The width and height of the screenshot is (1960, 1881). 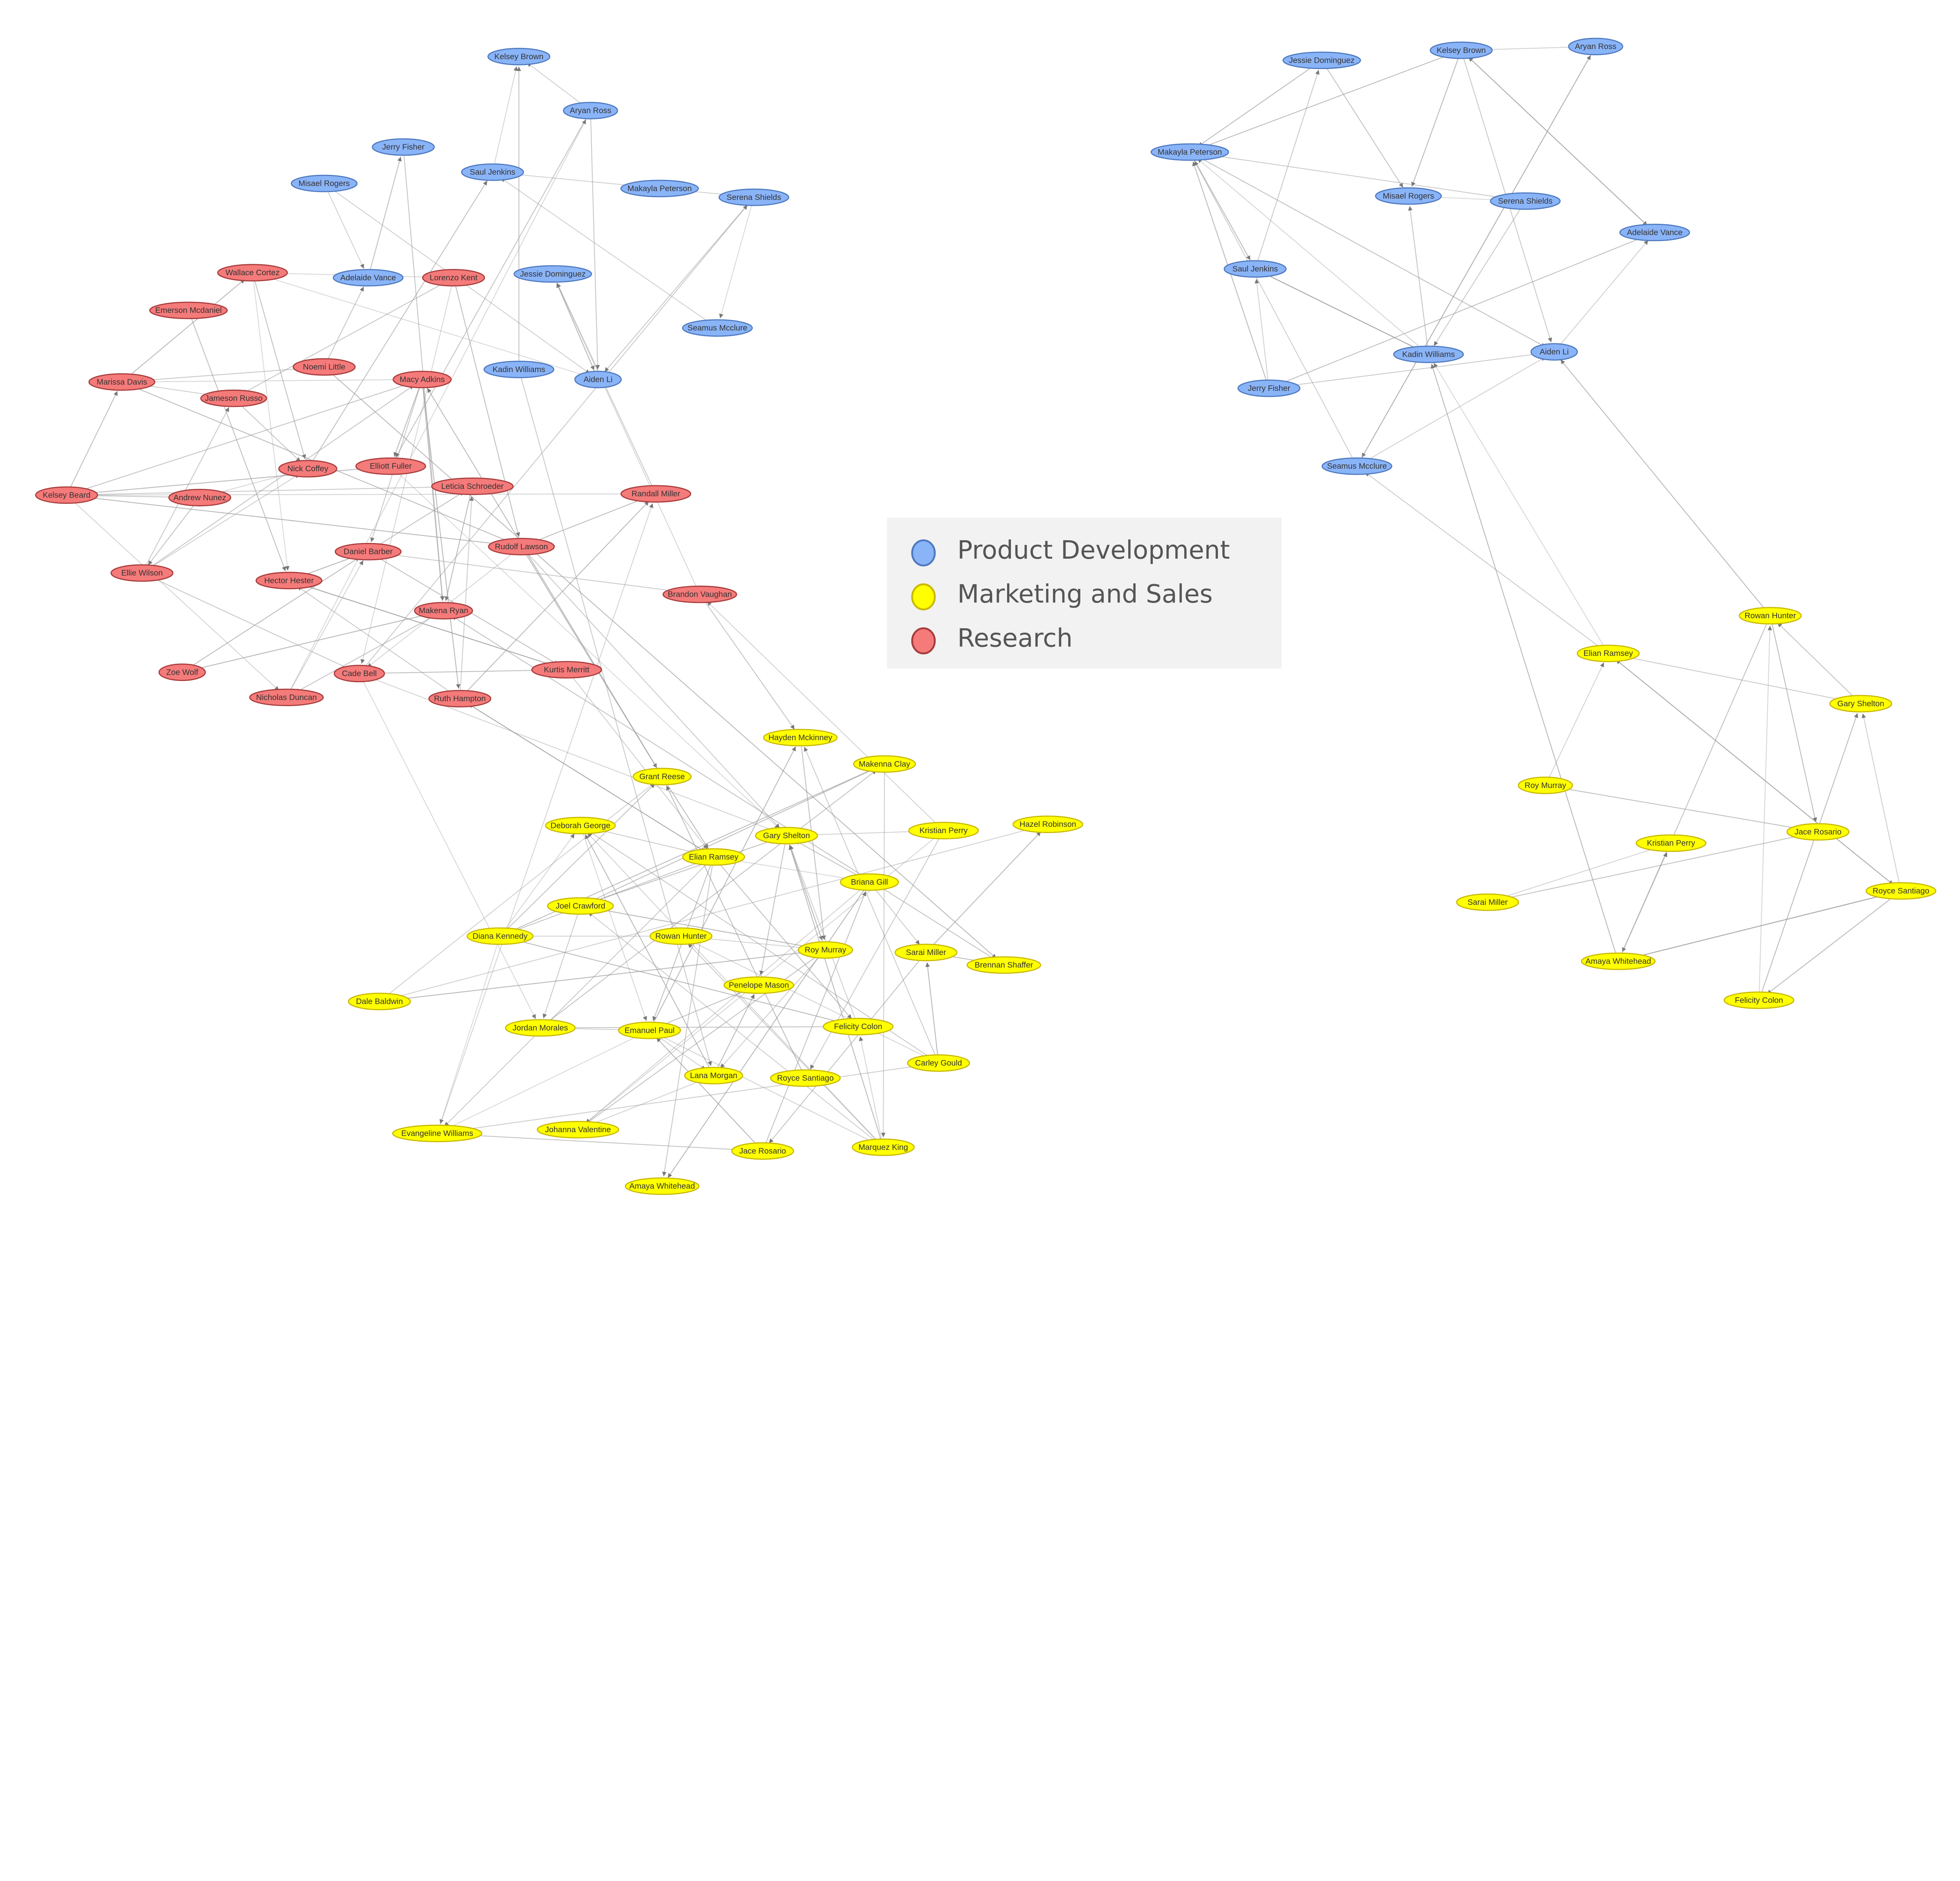 What do you see at coordinates (759, 985) in the screenshot?
I see `node-penelope-mason: Penelope Mason` at bounding box center [759, 985].